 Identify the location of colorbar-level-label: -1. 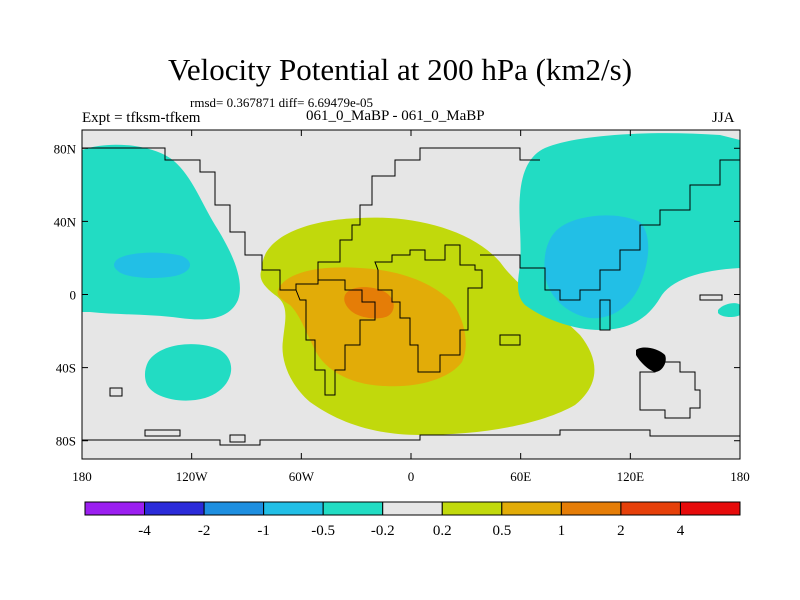
(263, 531).